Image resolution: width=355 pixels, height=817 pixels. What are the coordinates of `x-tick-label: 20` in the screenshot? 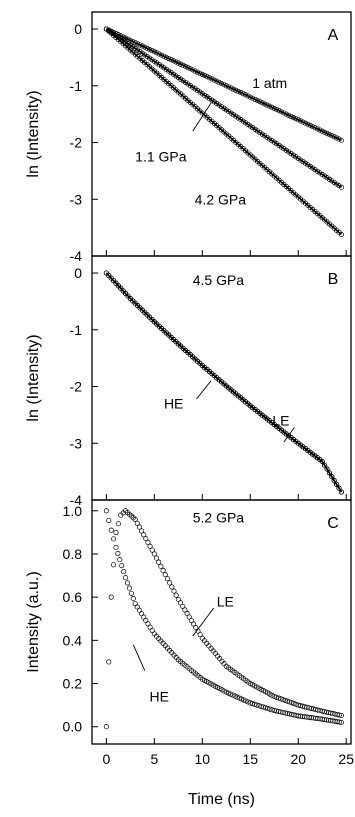 It's located at (298, 759).